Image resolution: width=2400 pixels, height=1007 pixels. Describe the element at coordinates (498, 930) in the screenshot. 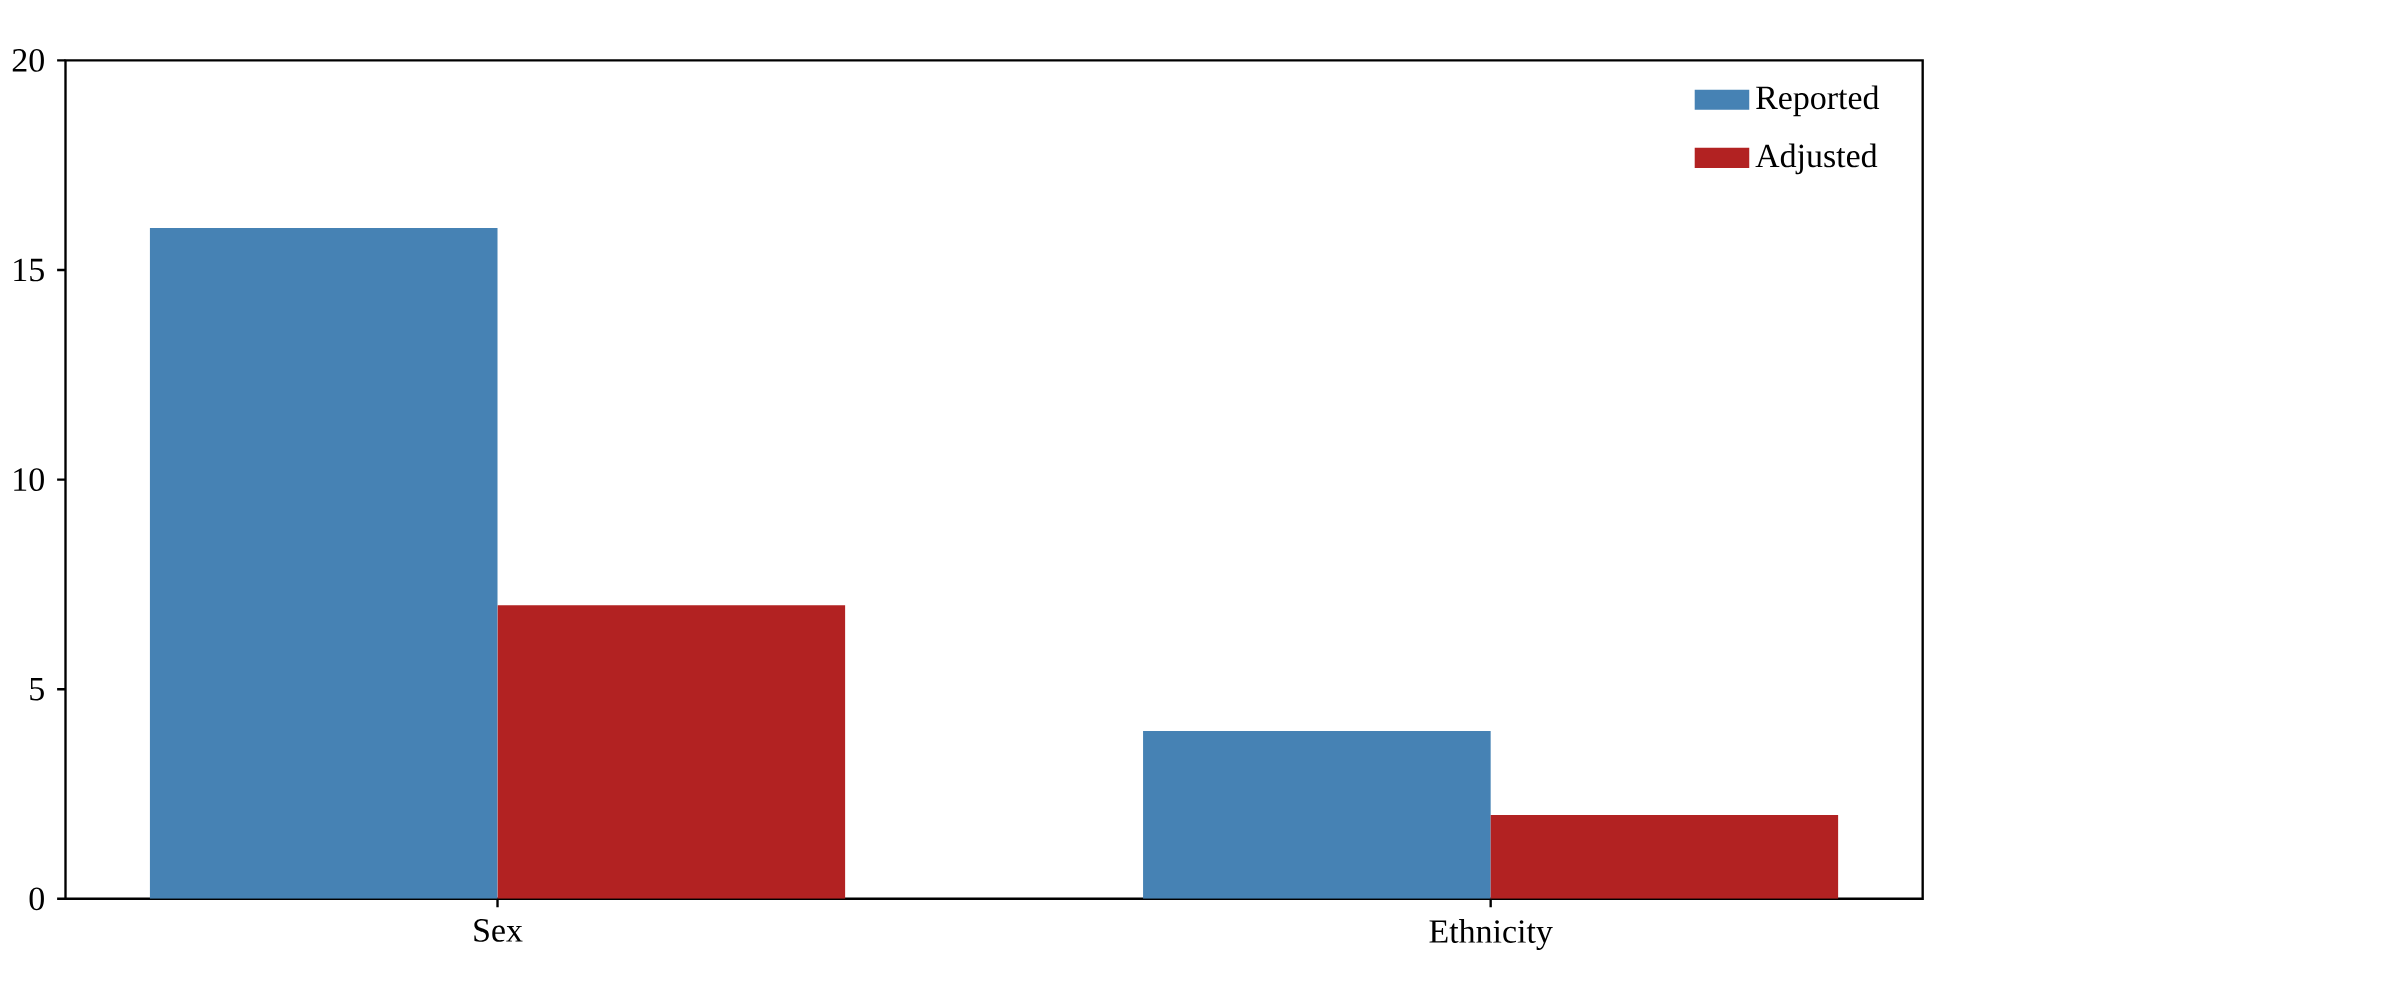

I see `x-tick-label: Sex` at that location.